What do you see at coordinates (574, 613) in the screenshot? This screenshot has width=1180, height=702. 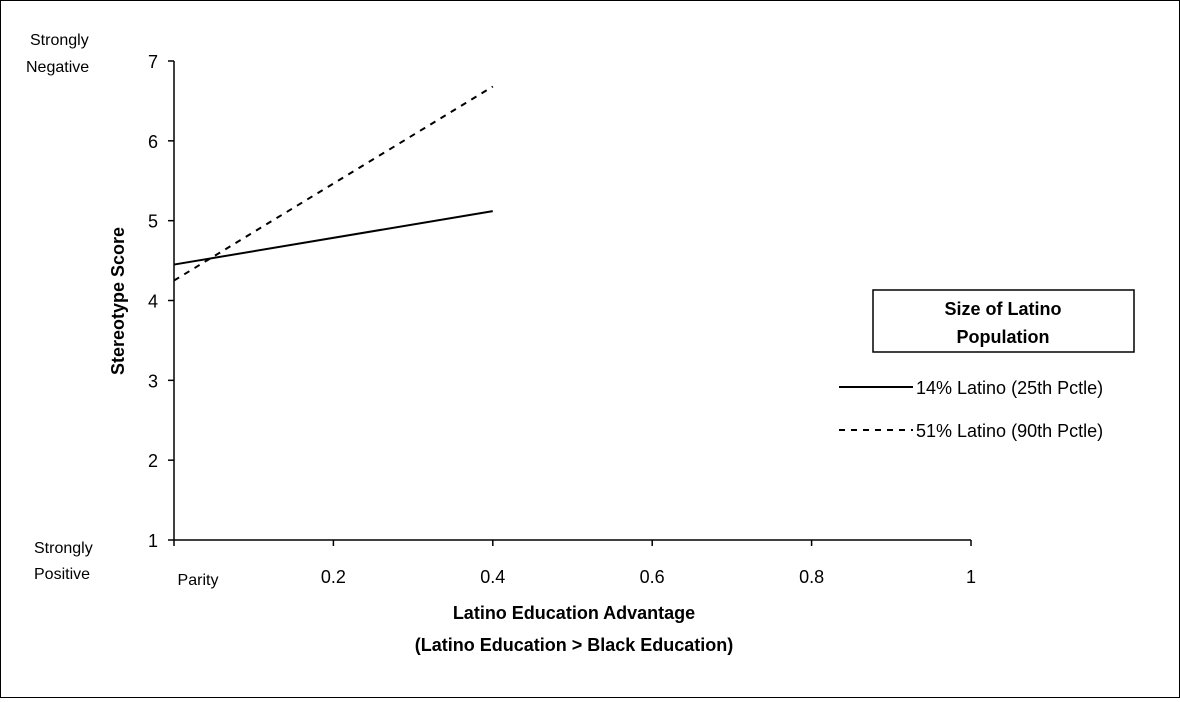 I see `x-axis-title: Latino Education Advantage` at bounding box center [574, 613].